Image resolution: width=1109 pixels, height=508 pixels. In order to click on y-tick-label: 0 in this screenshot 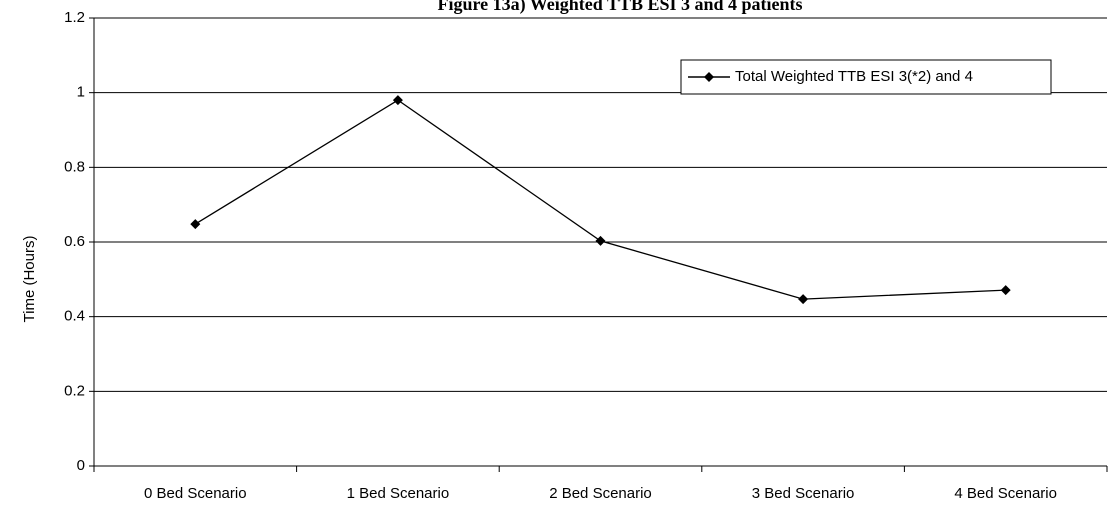, I will do `click(81, 465)`.